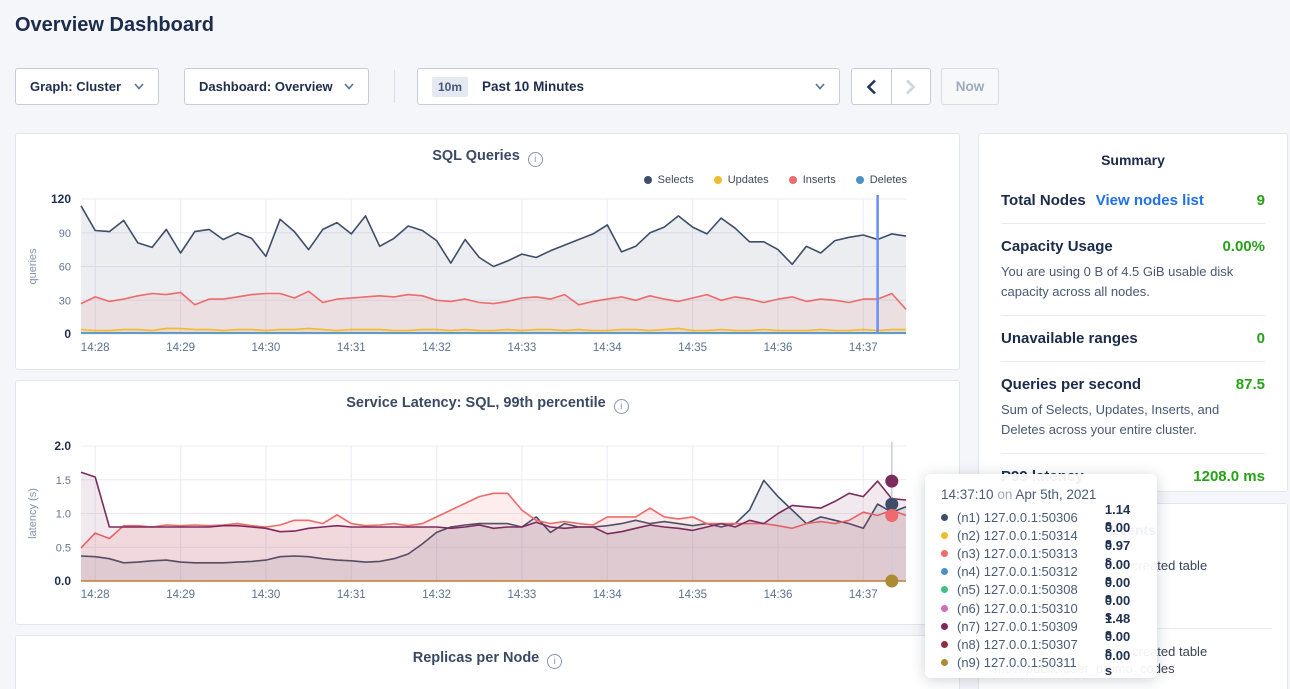 Image resolution: width=1290 pixels, height=689 pixels. I want to click on graph-dropdown-label: Graph: Cluster, so click(76, 86).